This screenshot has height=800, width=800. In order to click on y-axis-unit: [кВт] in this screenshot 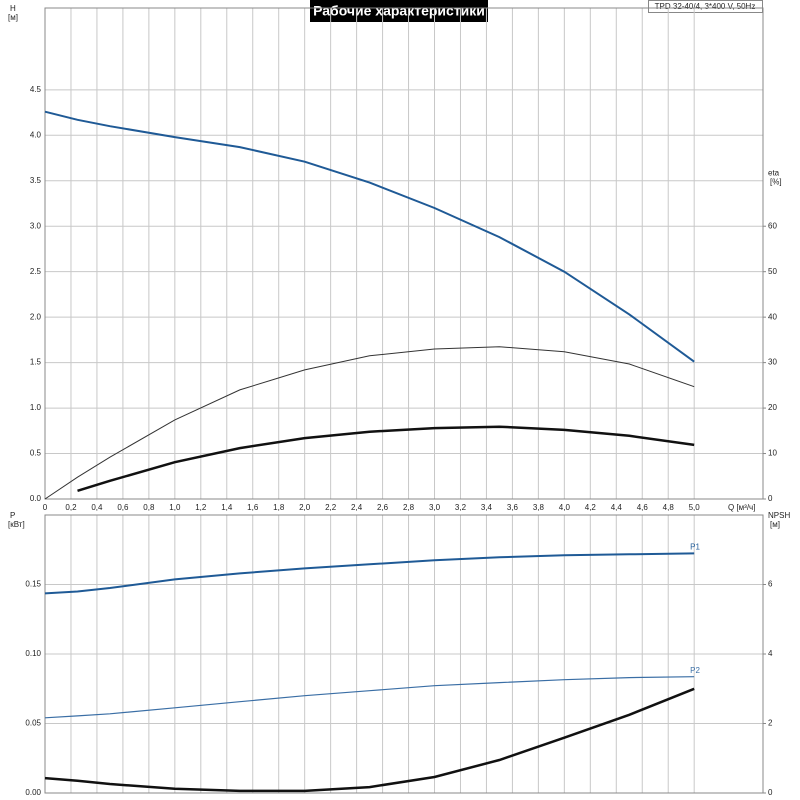, I will do `click(16, 524)`.